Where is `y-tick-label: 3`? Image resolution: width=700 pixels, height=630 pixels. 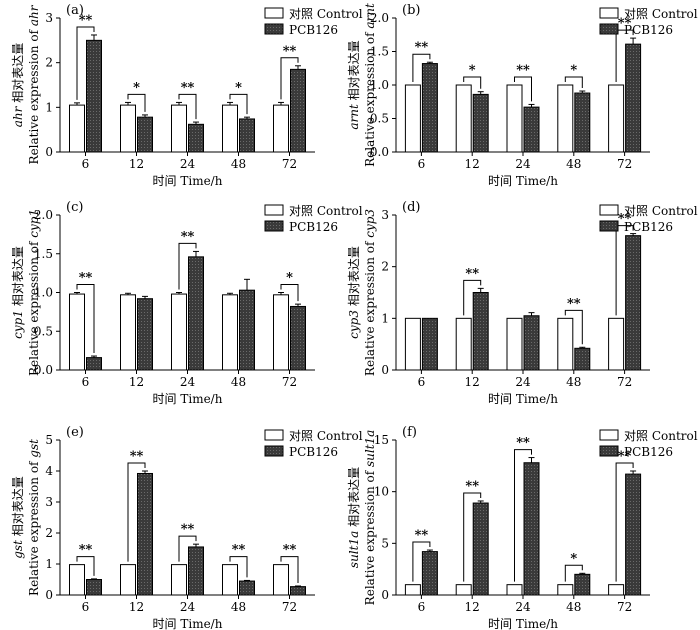 y-tick-label: 3 is located at coordinates (49, 502).